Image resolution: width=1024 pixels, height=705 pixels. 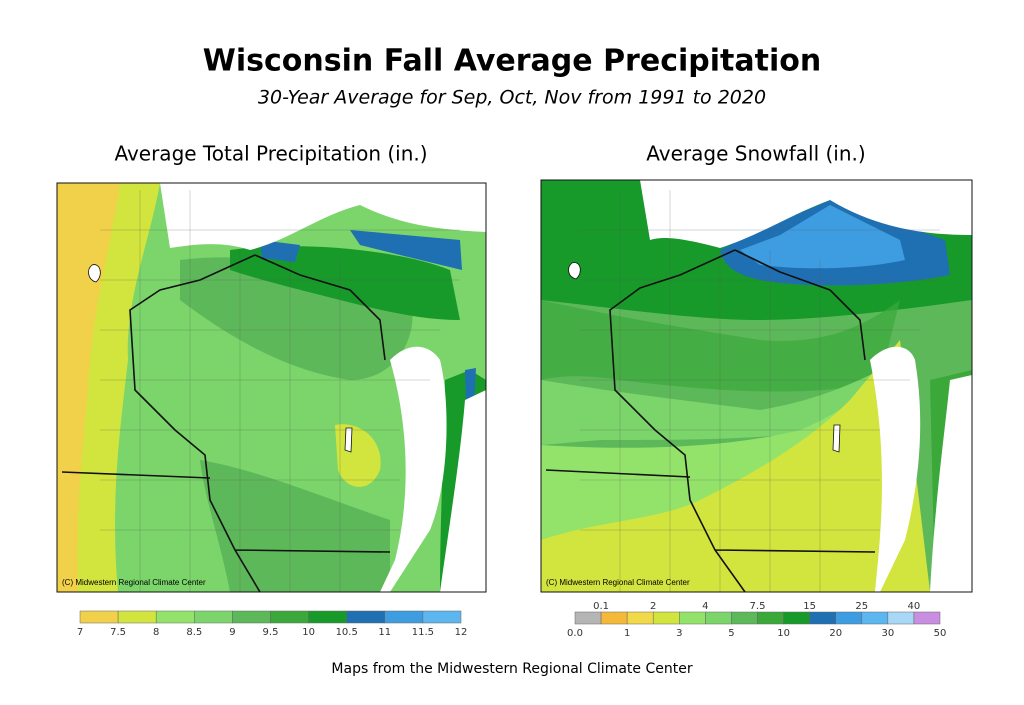 What do you see at coordinates (887, 633) in the screenshot?
I see `legend-label: 30` at bounding box center [887, 633].